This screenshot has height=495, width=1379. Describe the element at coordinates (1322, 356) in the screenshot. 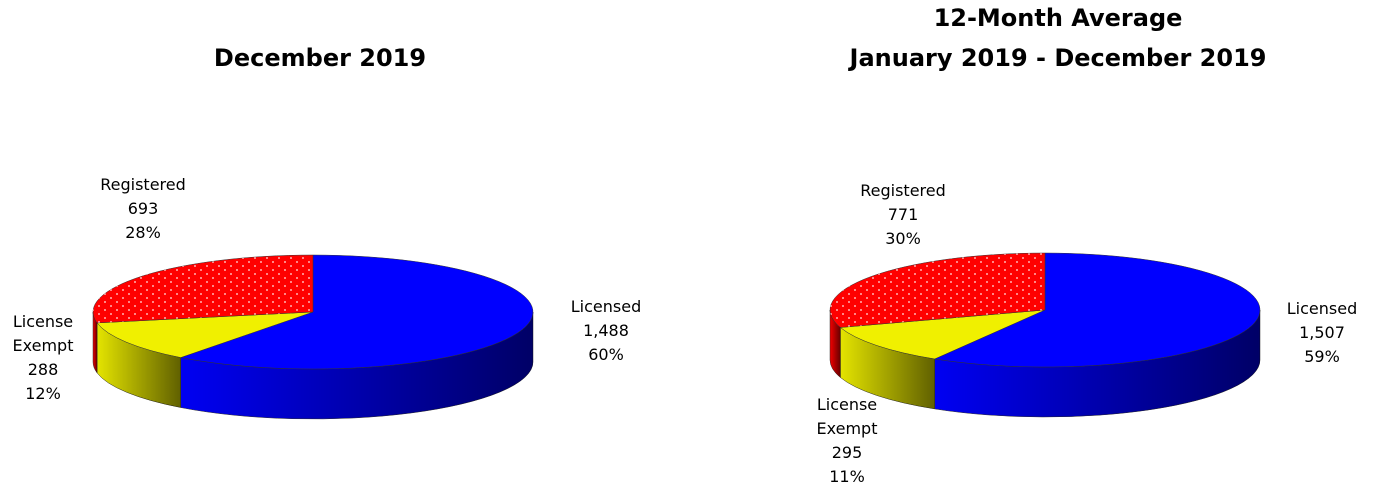

I see `percent-label: 59%` at that location.